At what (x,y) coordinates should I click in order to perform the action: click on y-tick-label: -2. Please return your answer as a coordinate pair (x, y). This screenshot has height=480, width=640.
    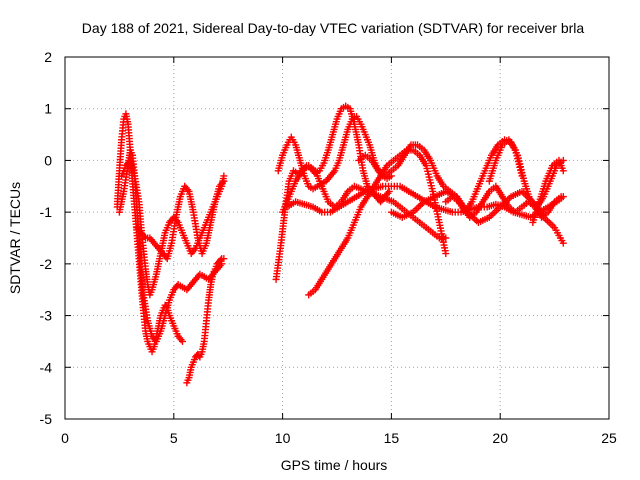
    Looking at the image, I should click on (46, 264).